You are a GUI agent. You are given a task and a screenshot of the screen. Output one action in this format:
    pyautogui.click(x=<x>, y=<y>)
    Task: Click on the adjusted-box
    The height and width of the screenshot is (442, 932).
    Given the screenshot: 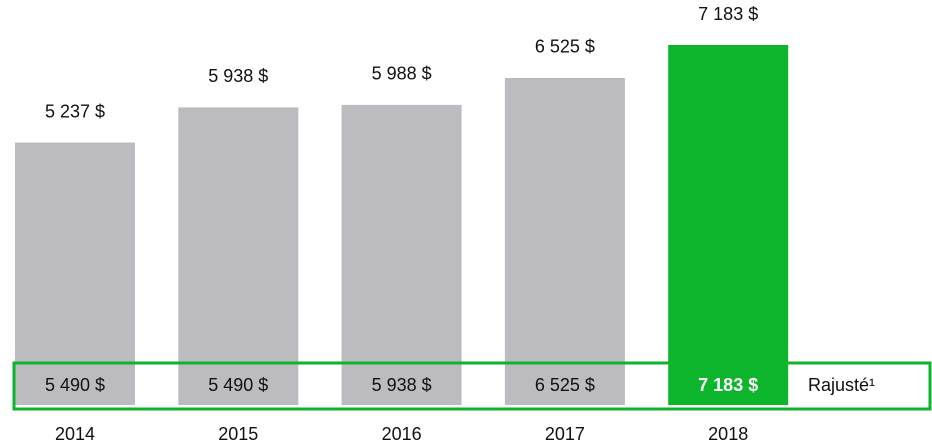 What is the action you would take?
    pyautogui.click(x=472, y=386)
    